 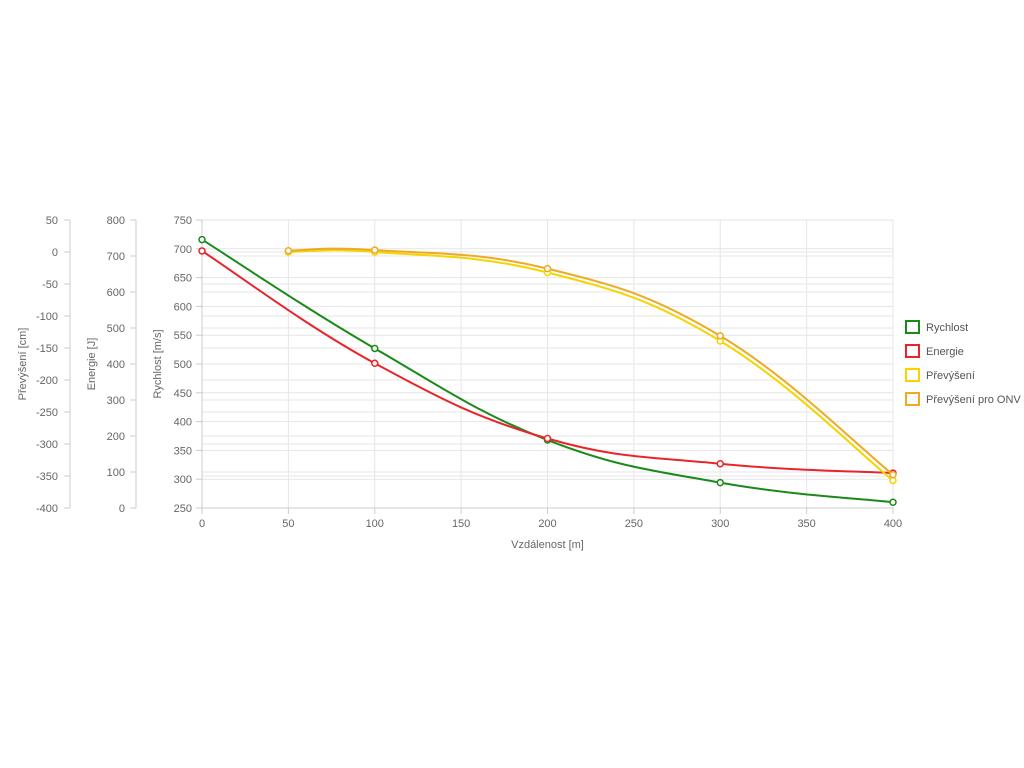 What do you see at coordinates (945, 352) in the screenshot?
I see `legend-label-1: Energie` at bounding box center [945, 352].